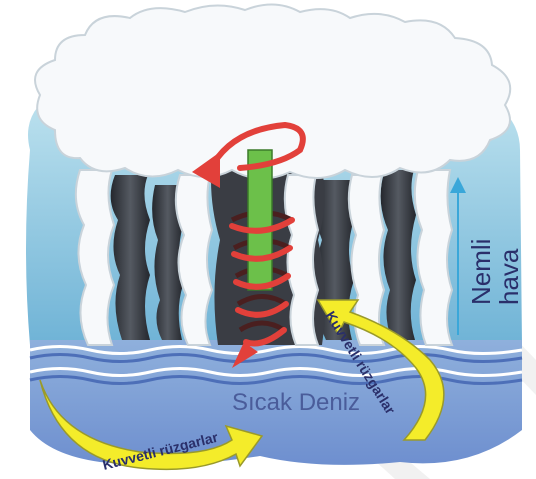 The image size is (536, 479). I want to click on wind-arrow-right, so click(380, 370).